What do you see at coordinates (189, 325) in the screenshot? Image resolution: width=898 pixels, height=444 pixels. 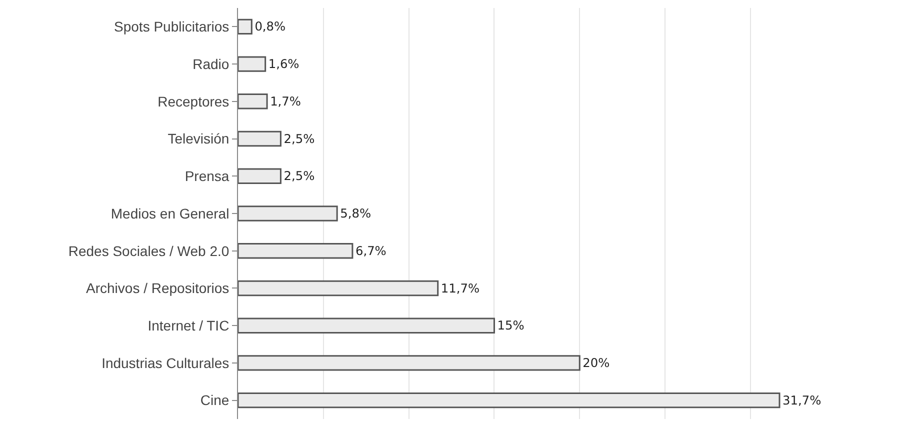 I see `y-tick-label: Internet / TIC` at bounding box center [189, 325].